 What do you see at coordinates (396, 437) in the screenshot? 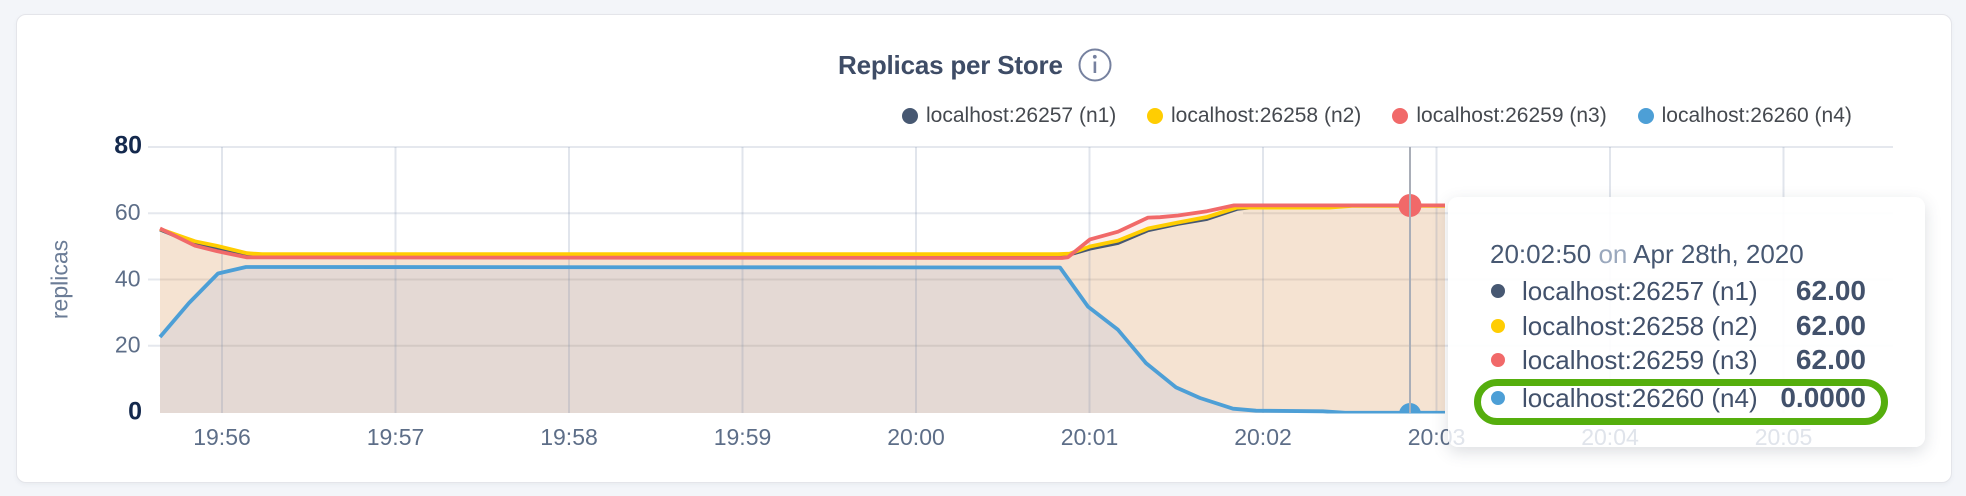
I see `svg-text: 19:57` at bounding box center [396, 437].